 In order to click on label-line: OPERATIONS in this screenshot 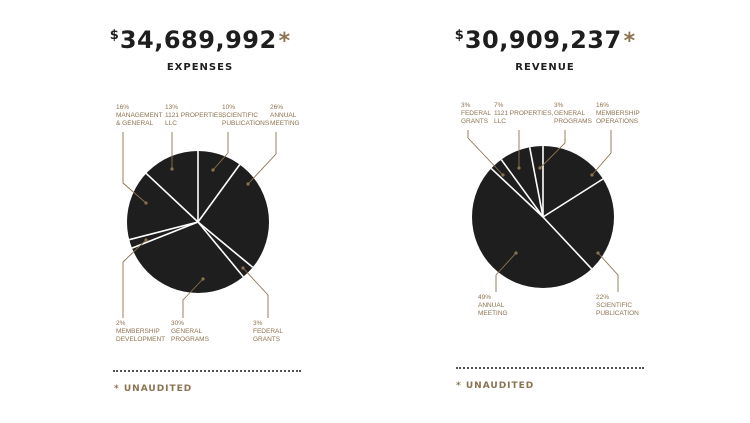, I will do `click(617, 121)`.